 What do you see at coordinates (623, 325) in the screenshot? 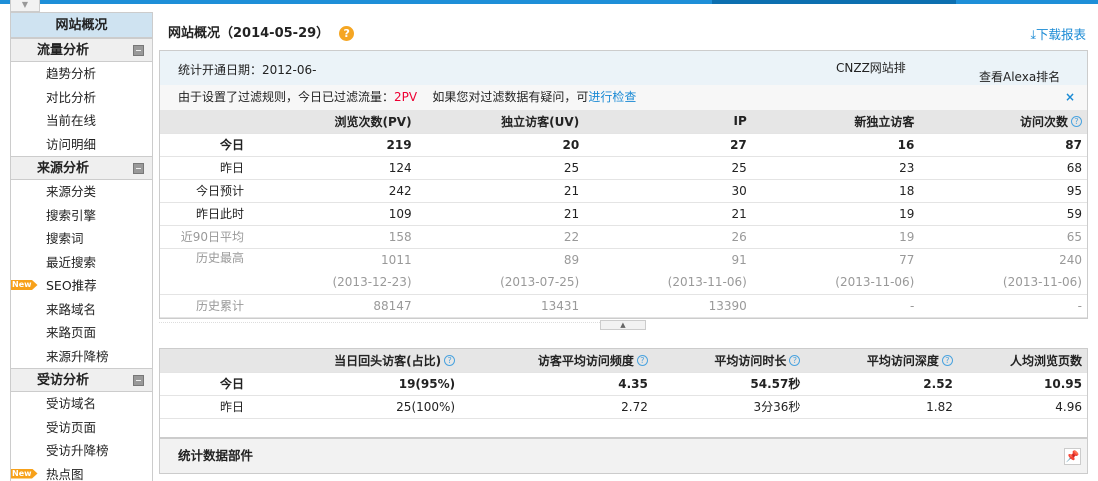
I see `collapse-table-button: ▲` at bounding box center [623, 325].